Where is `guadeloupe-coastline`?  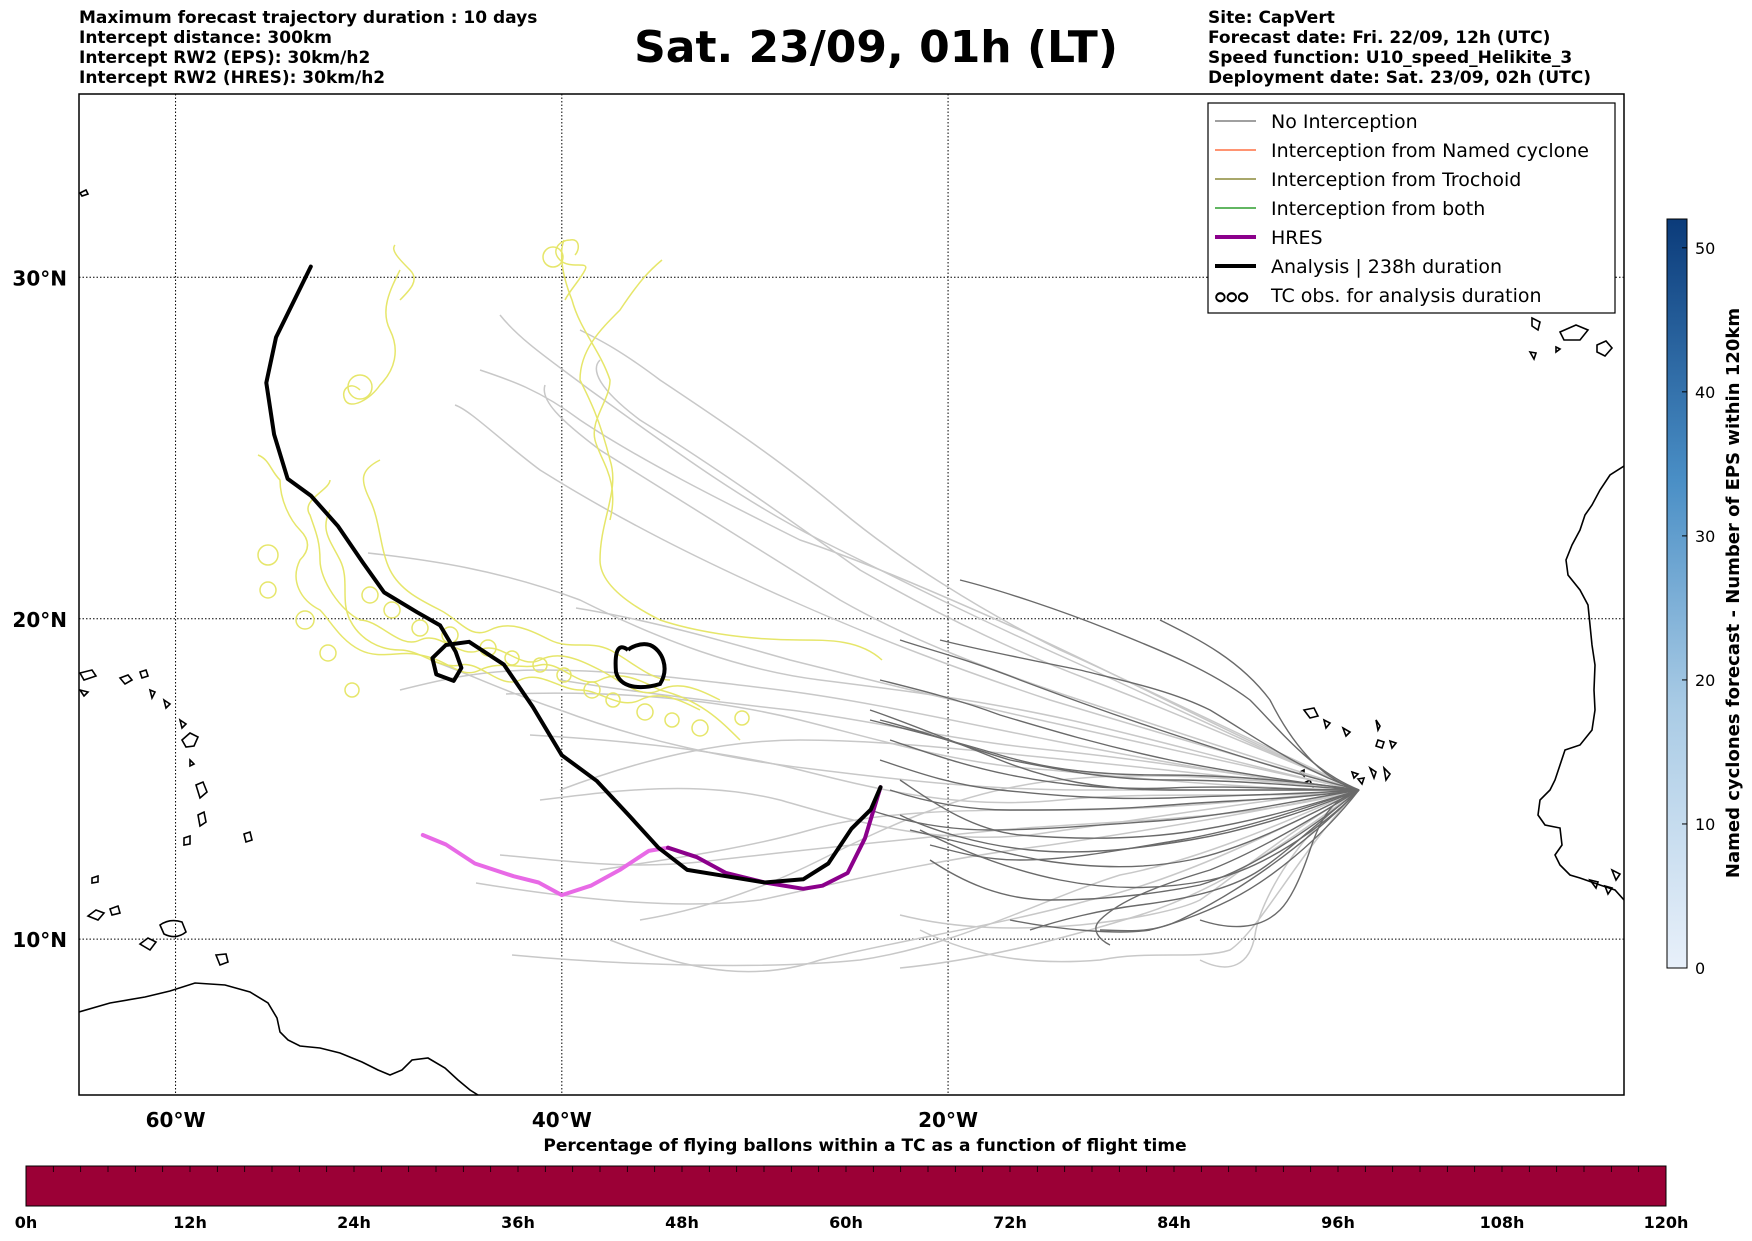
guadeloupe-coastline is located at coordinates (190, 740).